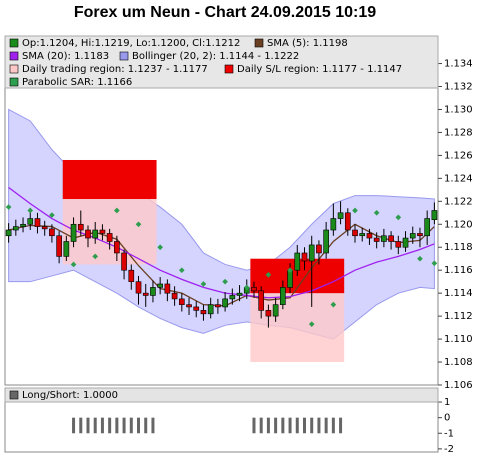  What do you see at coordinates (77, 82) in the screenshot?
I see `legend-label: Parabolic SAR: 1.1166` at bounding box center [77, 82].